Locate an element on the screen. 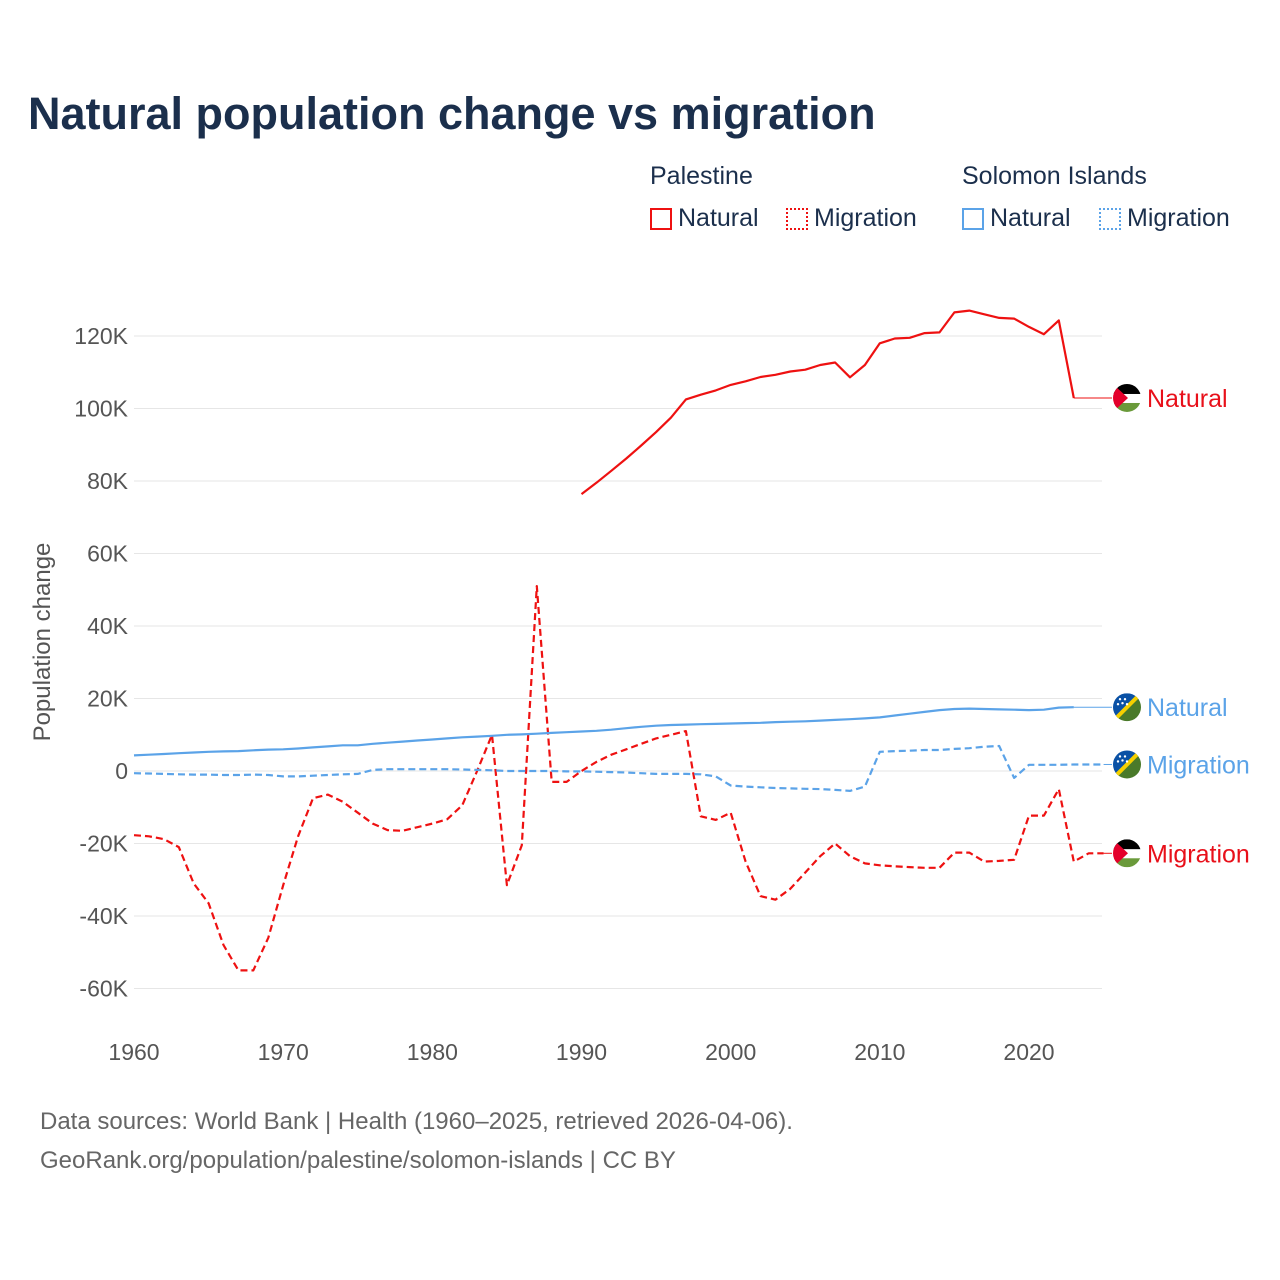  legend-solomon-natural: Natural is located at coordinates (1016, 218).